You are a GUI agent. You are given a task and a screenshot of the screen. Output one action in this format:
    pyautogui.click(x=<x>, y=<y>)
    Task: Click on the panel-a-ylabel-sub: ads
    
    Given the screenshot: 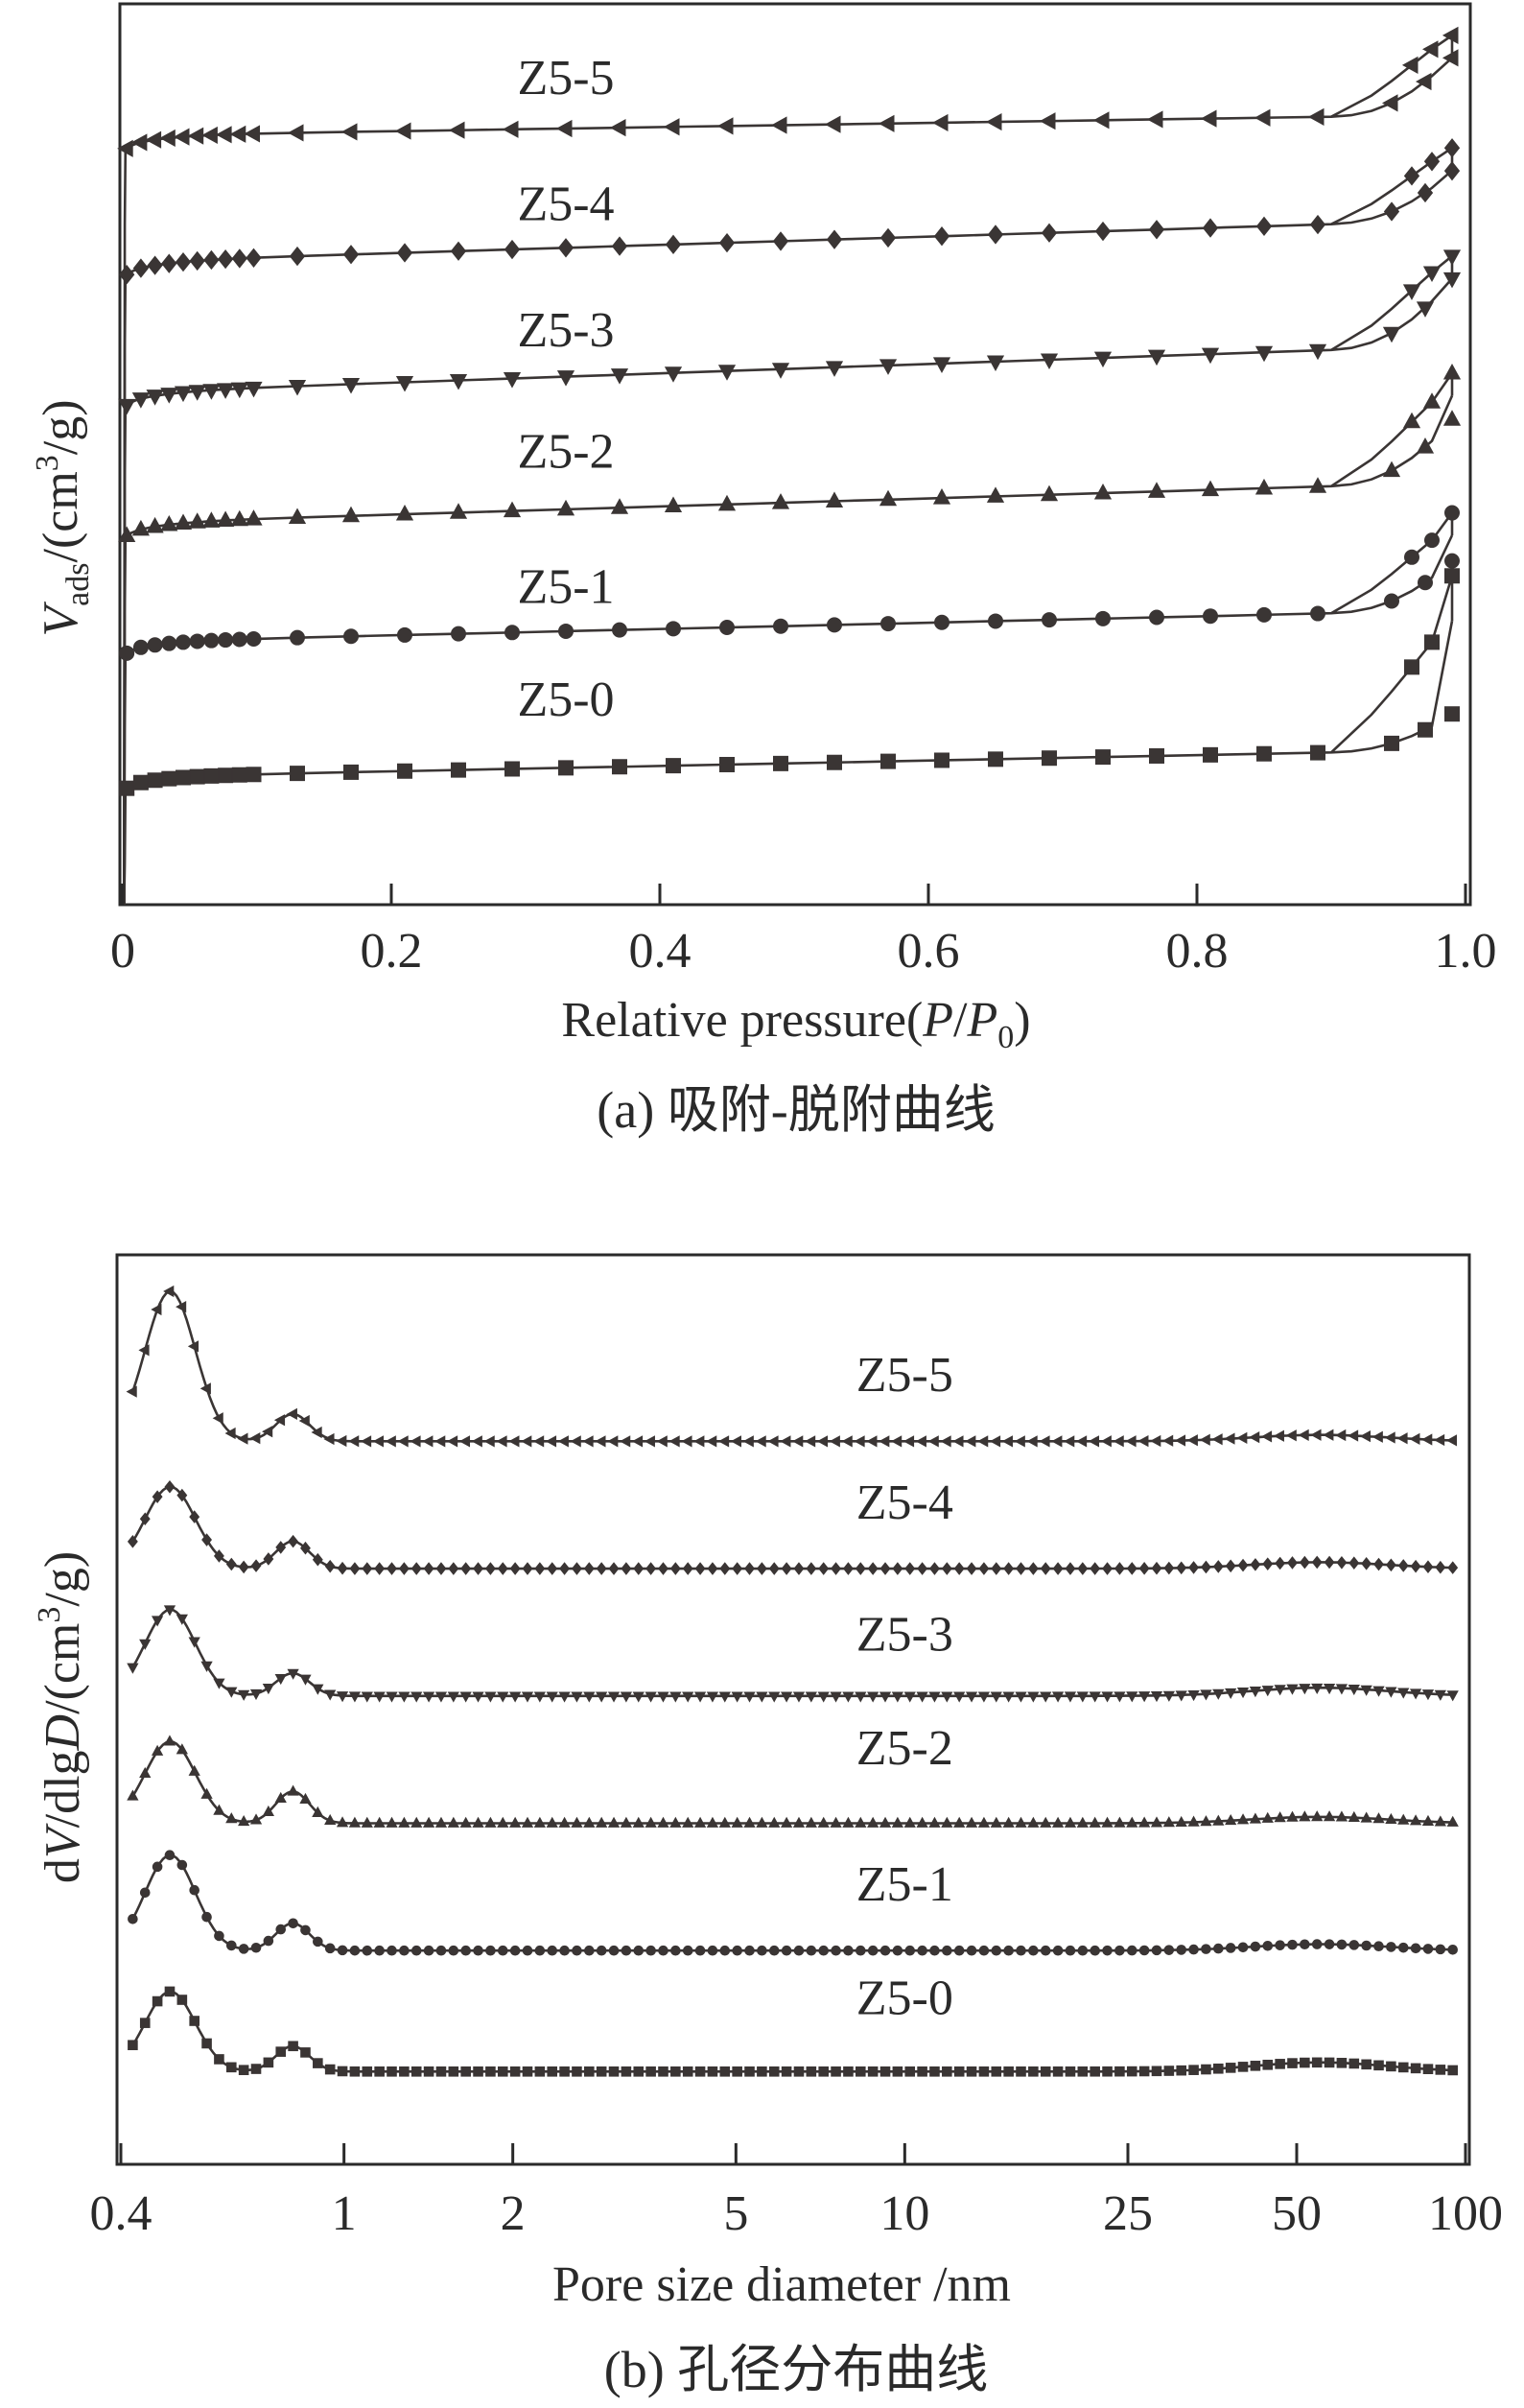 What is the action you would take?
    pyautogui.click(x=78, y=583)
    